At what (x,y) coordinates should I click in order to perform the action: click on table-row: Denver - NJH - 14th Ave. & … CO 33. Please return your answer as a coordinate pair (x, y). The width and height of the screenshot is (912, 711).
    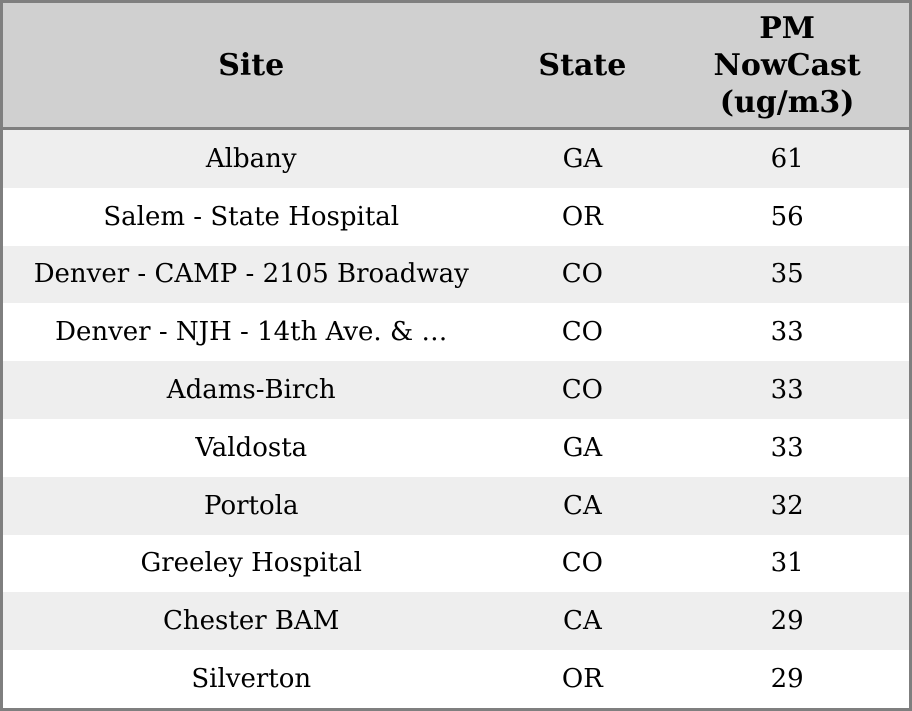
    Looking at the image, I should click on (456, 332).